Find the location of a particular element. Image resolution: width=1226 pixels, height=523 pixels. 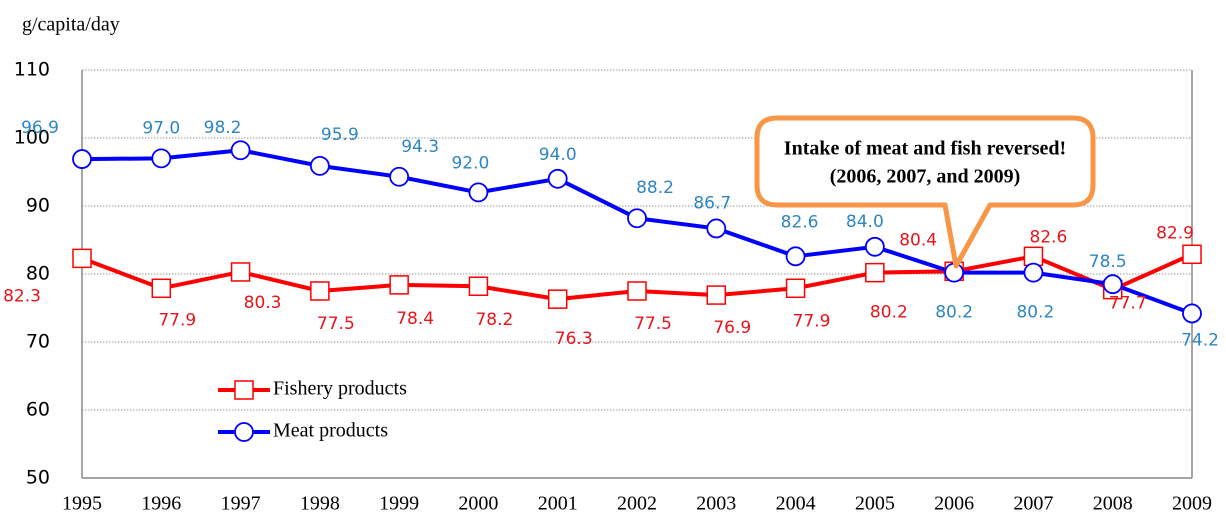

x-tick-label: 2004 is located at coordinates (796, 504).